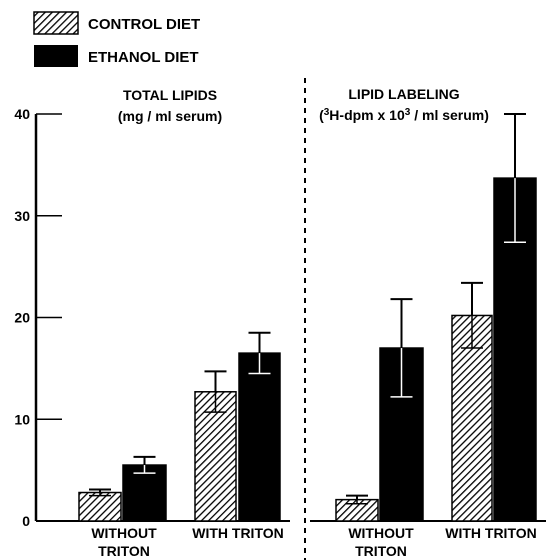 The image size is (548, 560). Describe the element at coordinates (327, 112) in the screenshot. I see `panel-2-title-sup-1: 3` at that location.